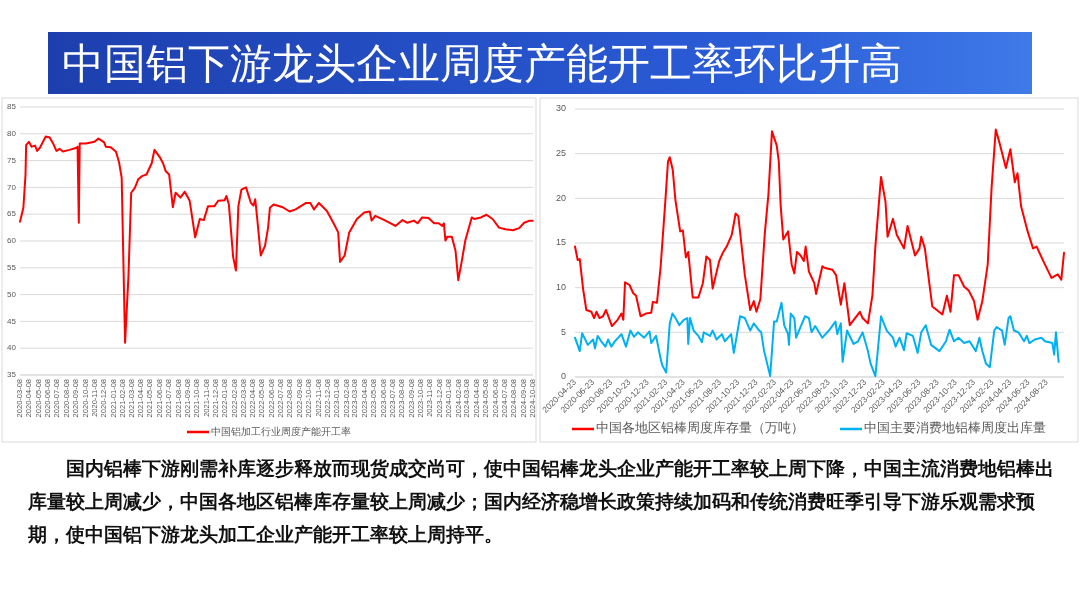 The height and width of the screenshot is (608, 1080). I want to click on y-tick-label: 70, so click(12, 187).